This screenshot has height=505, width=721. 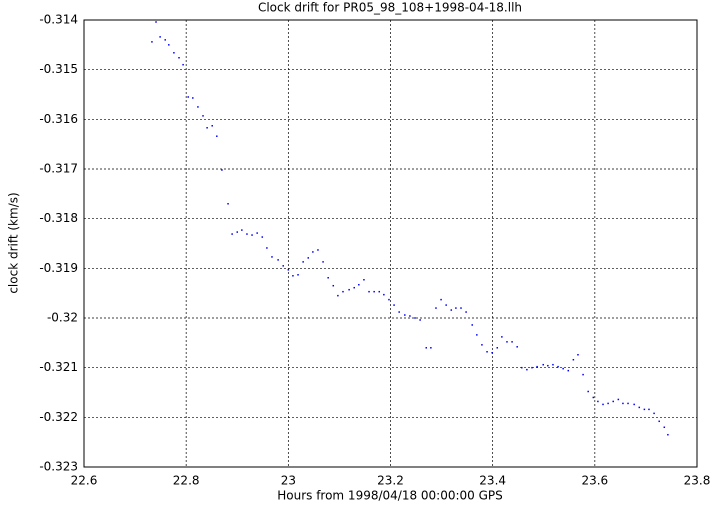 What do you see at coordinates (14, 242) in the screenshot?
I see `y-axis-label: clock drift (km/s)` at bounding box center [14, 242].